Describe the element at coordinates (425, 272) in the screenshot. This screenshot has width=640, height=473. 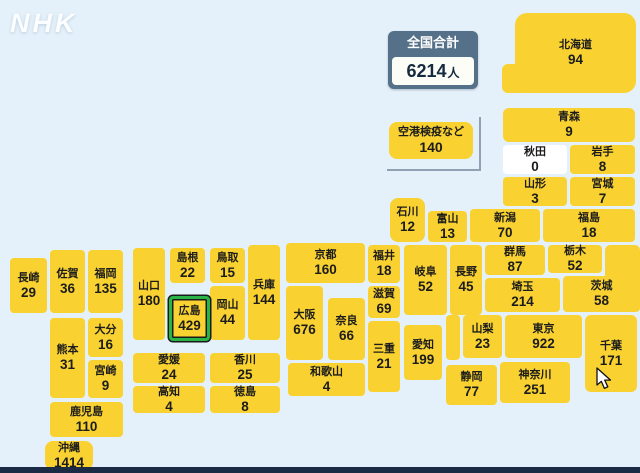
I see `prefecture-name: 岐阜` at that location.